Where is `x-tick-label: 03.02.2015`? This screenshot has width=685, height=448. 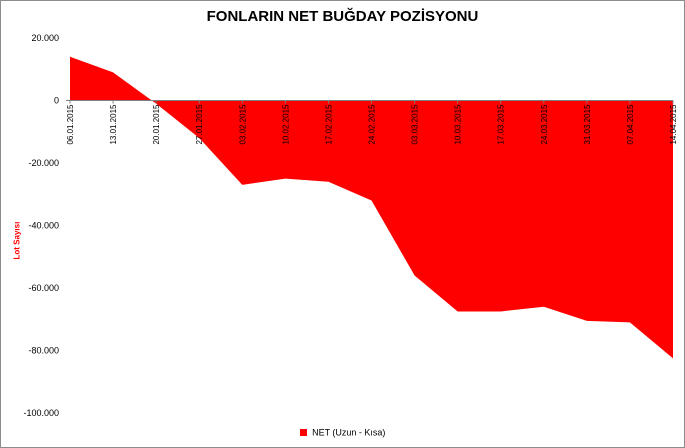
x-tick-label: 03.02.2015 is located at coordinates (242, 124).